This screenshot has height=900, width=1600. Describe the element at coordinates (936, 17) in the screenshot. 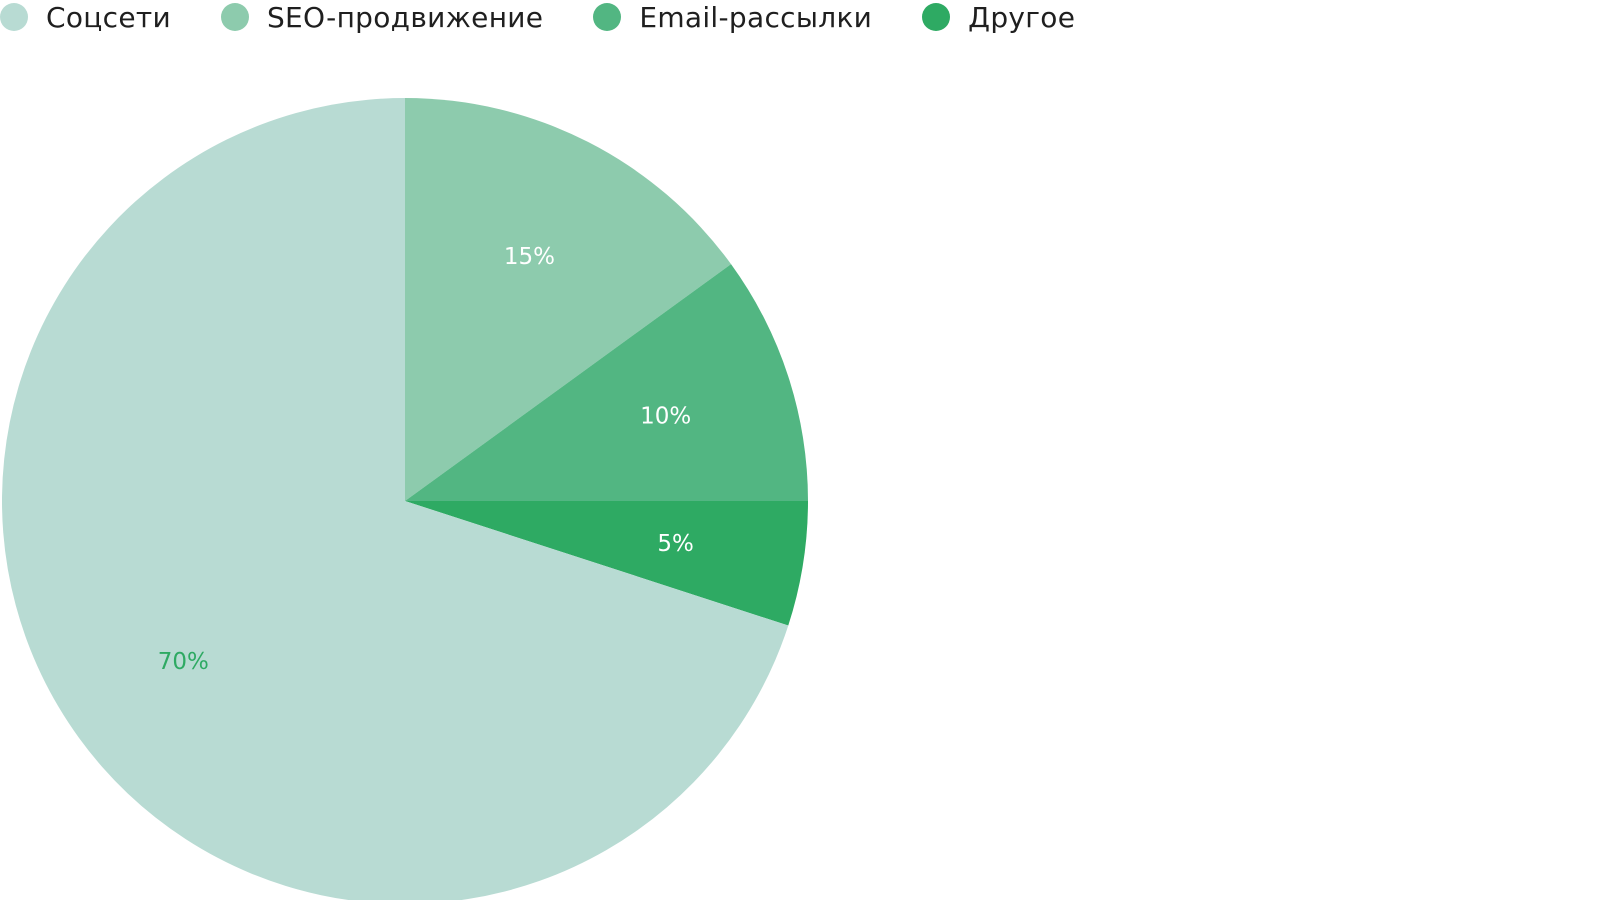

I see `legend-swatch-other` at that location.